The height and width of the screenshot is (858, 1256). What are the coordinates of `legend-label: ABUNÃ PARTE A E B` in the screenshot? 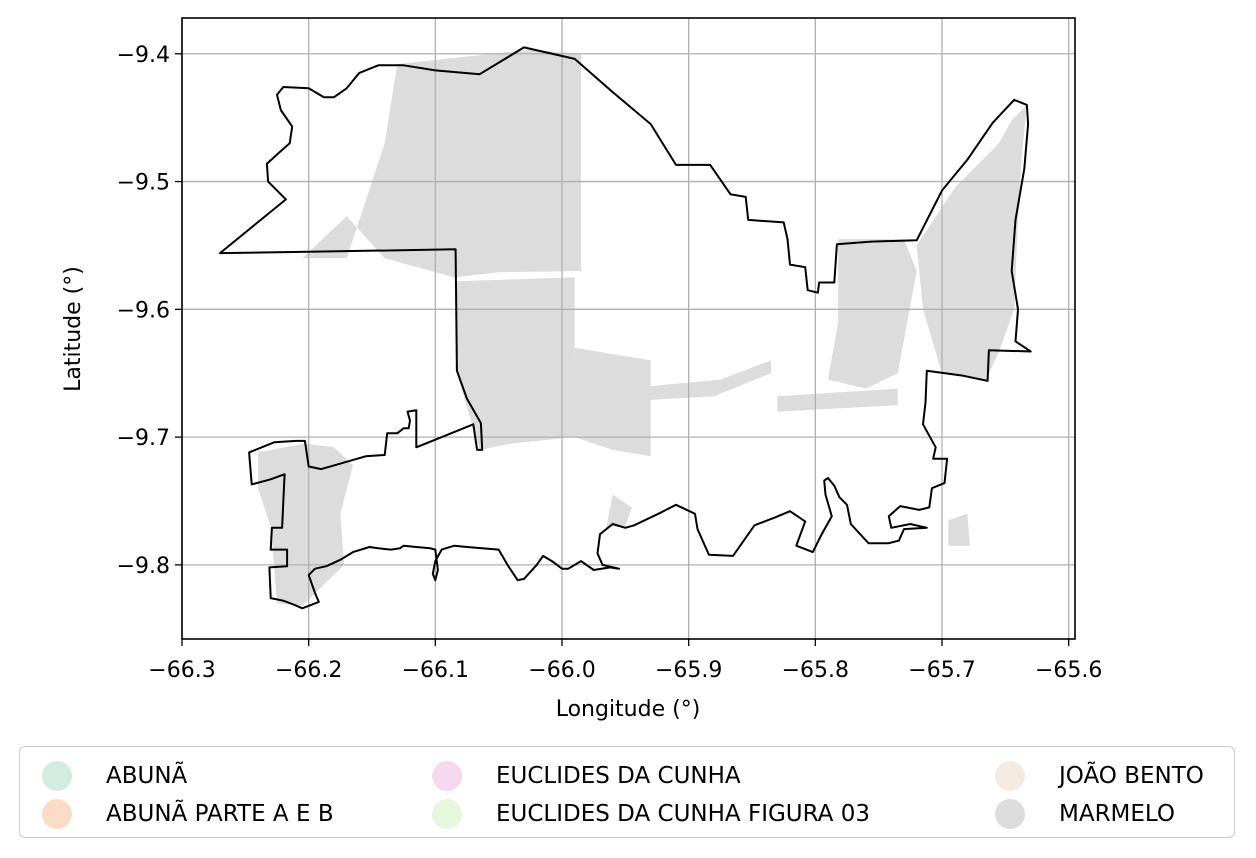 It's located at (220, 814).